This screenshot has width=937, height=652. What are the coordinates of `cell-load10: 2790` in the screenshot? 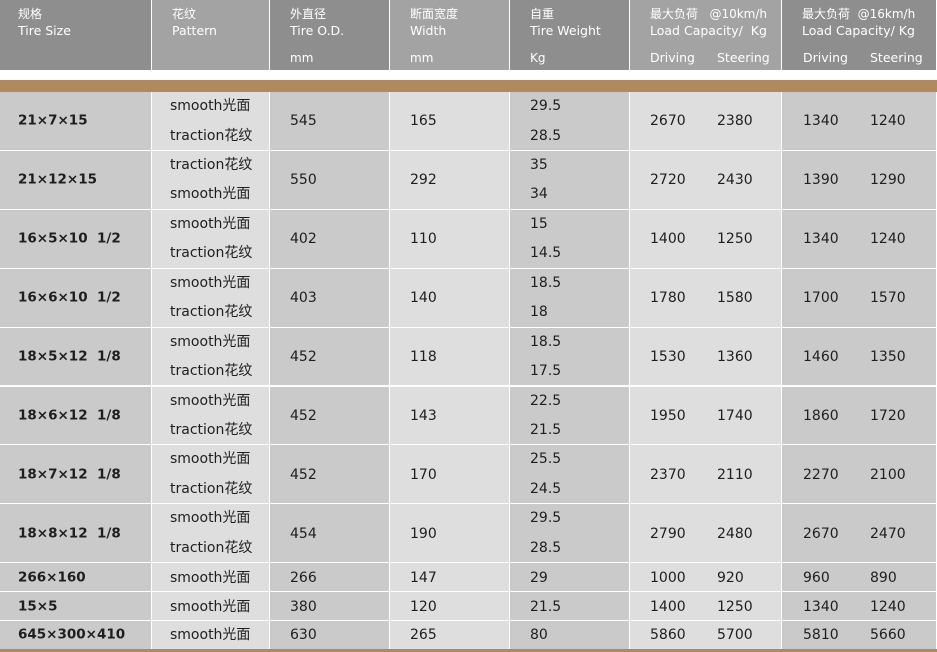 It's located at (668, 533).